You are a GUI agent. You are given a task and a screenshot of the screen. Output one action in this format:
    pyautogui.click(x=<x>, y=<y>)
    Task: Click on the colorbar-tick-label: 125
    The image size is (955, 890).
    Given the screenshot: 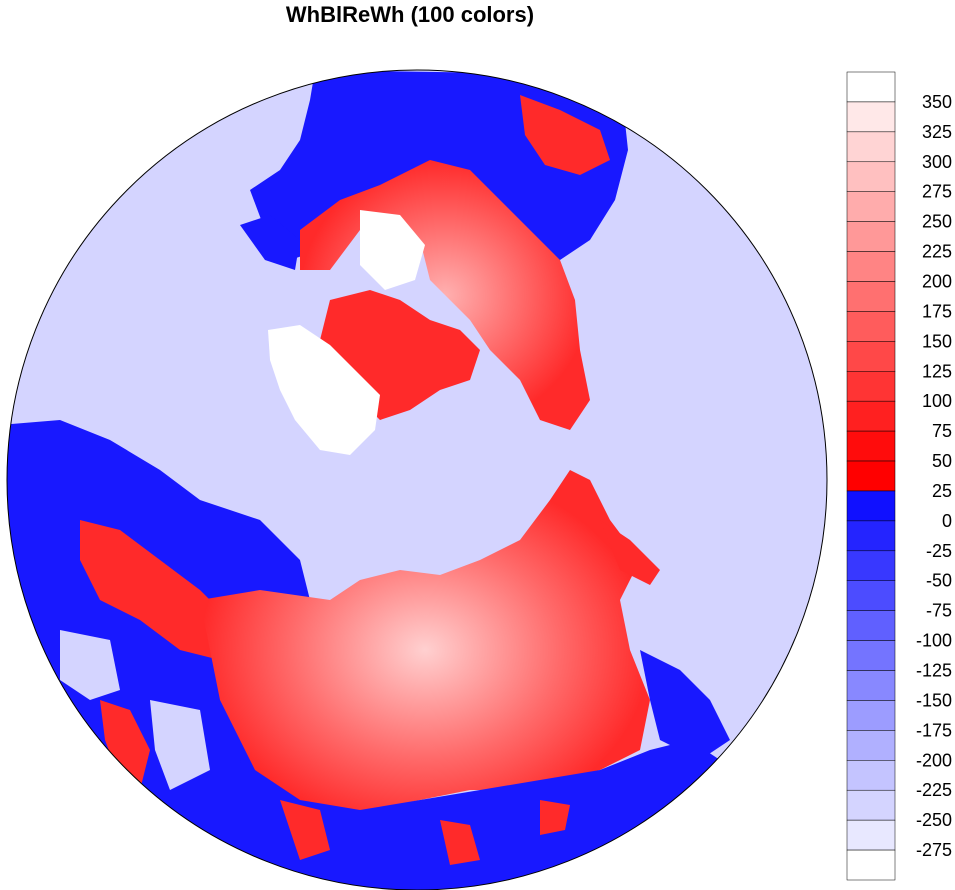 What is the action you would take?
    pyautogui.click(x=937, y=371)
    